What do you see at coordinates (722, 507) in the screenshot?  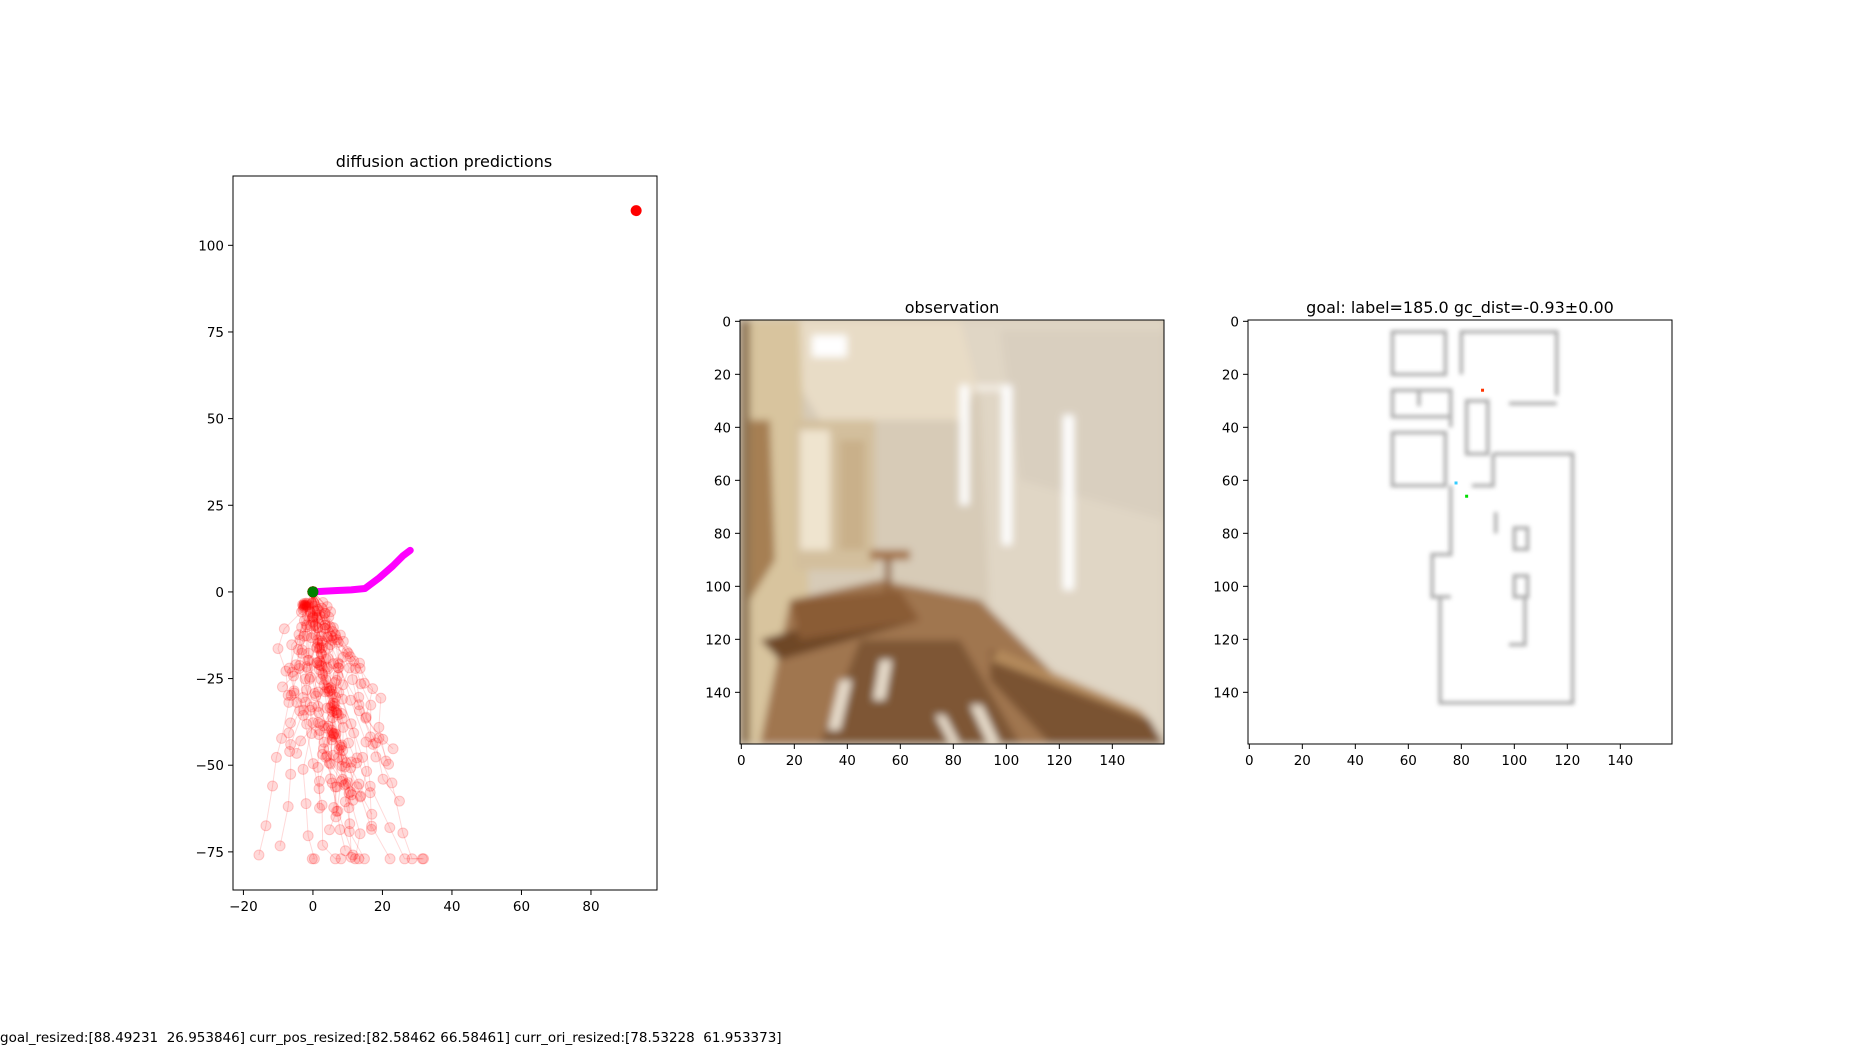 I see `observation-y-ticks: 0 20 40 60 80 100 120 140` at bounding box center [722, 507].